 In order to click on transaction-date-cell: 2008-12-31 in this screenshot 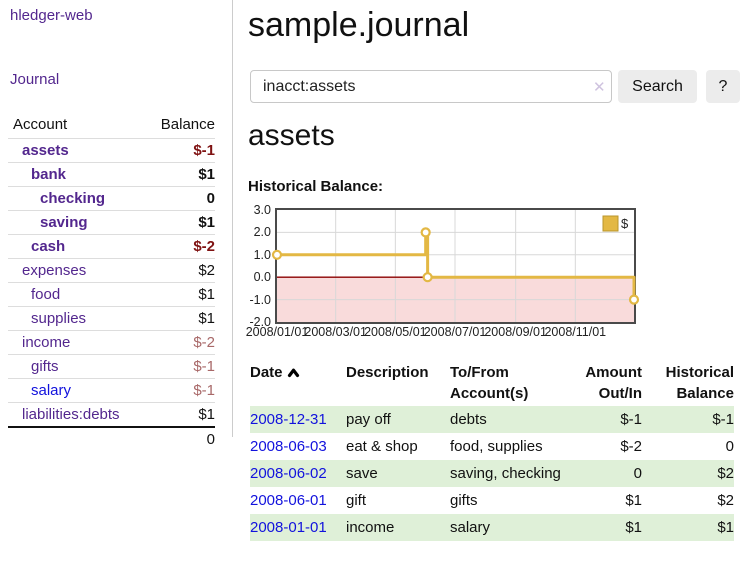, I will do `click(298, 419)`.